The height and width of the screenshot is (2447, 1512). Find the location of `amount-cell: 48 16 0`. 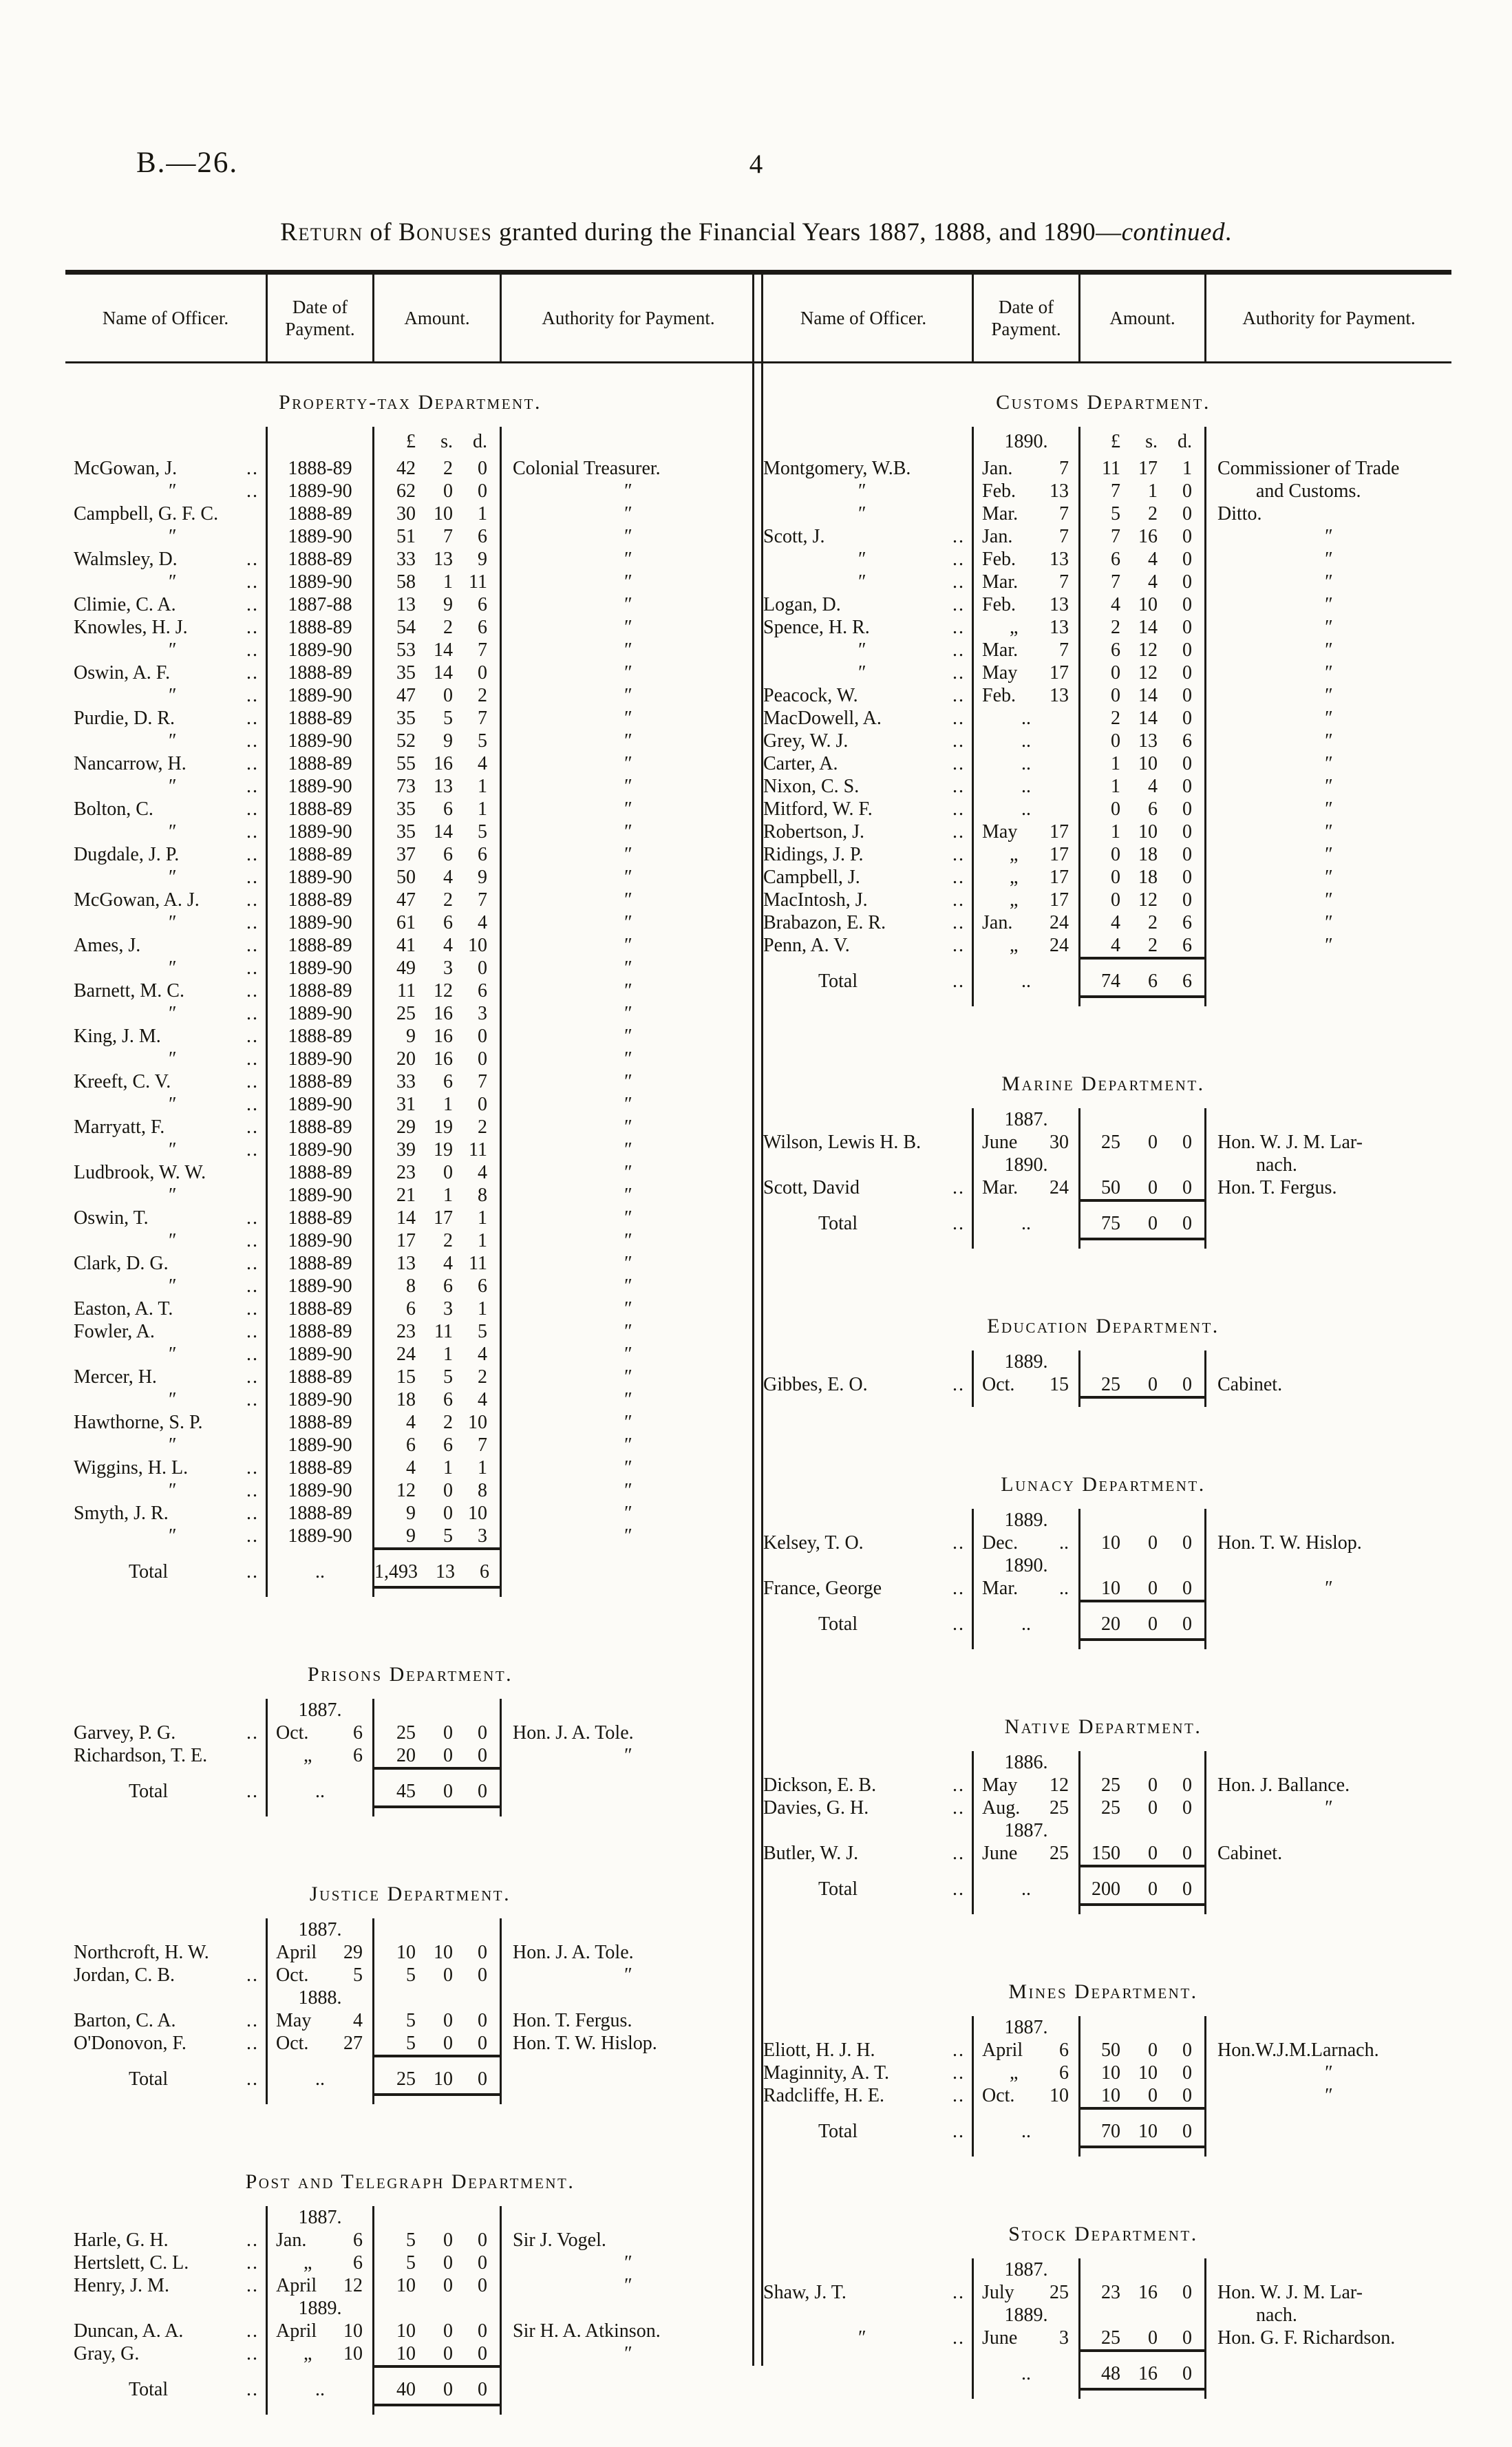

amount-cell: 48 16 0 is located at coordinates (1141, 2374).